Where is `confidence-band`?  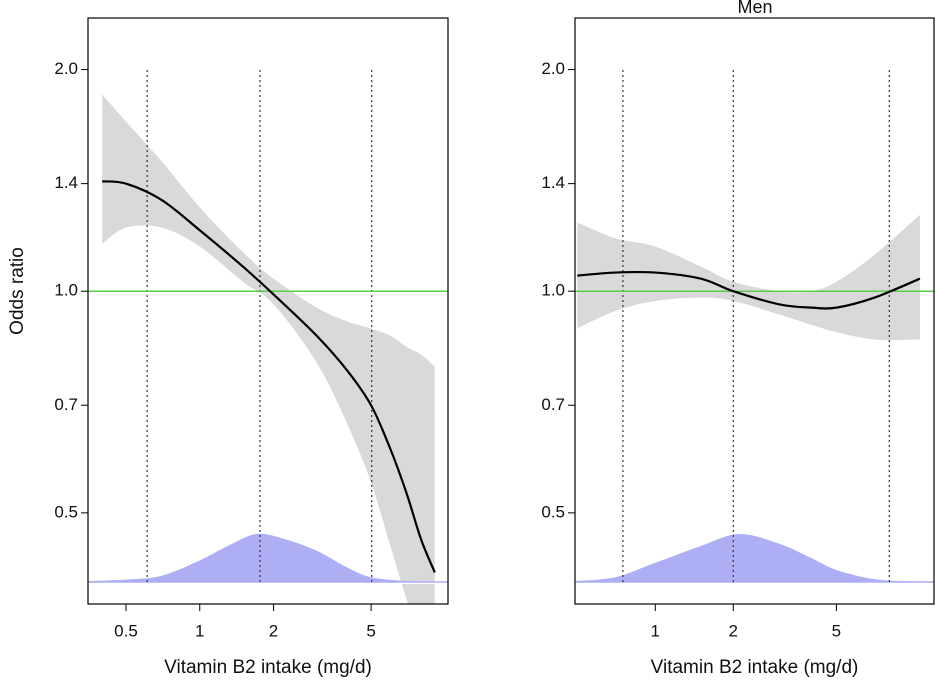 confidence-band is located at coordinates (748, 277).